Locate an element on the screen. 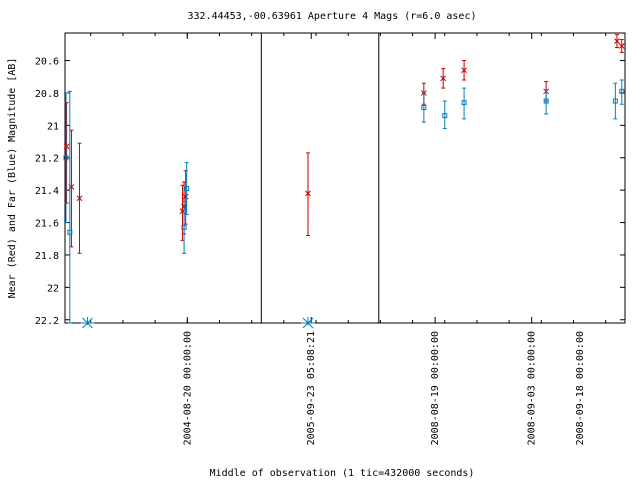 Image resolution: width=640 pixels, height=480 pixels. y-tick-label: 21.2 is located at coordinates (47, 159).